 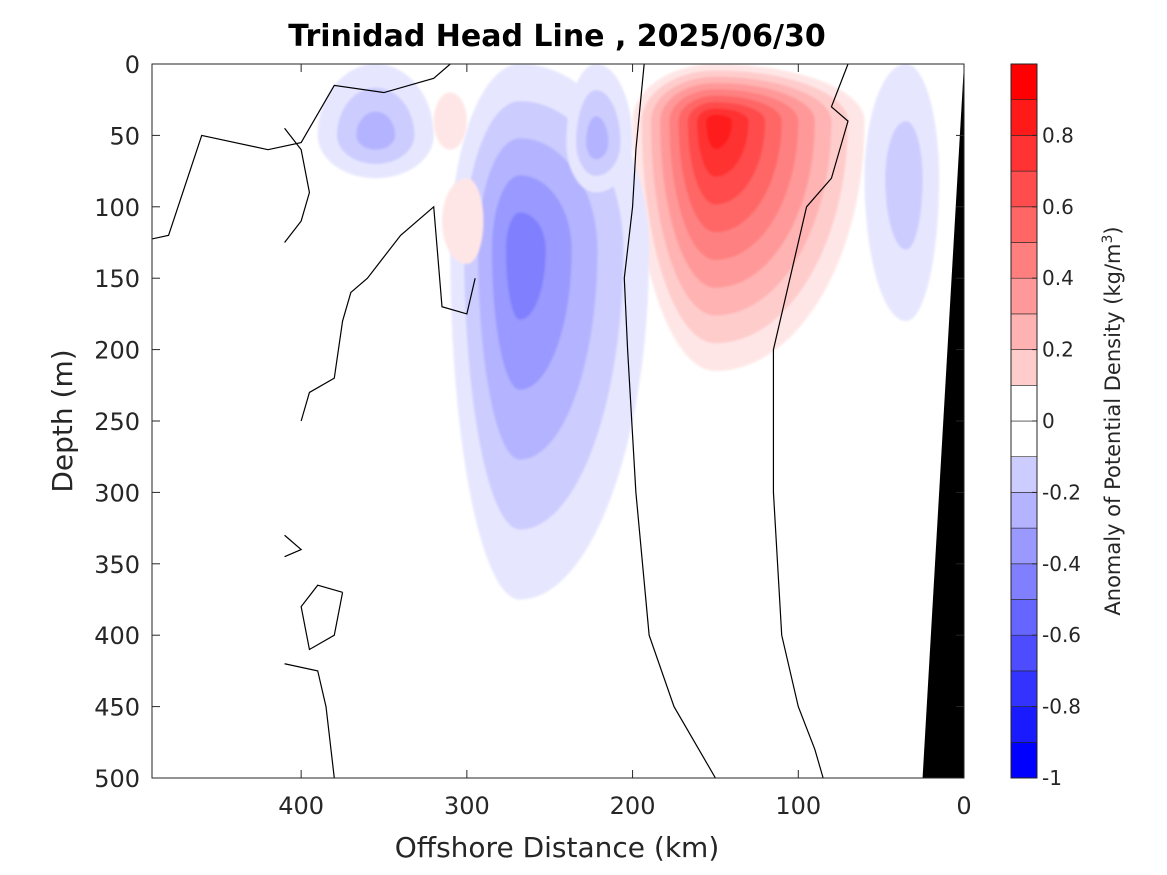 What do you see at coordinates (1061, 564) in the screenshot?
I see `colorbar-tick-label: -0.4` at bounding box center [1061, 564].